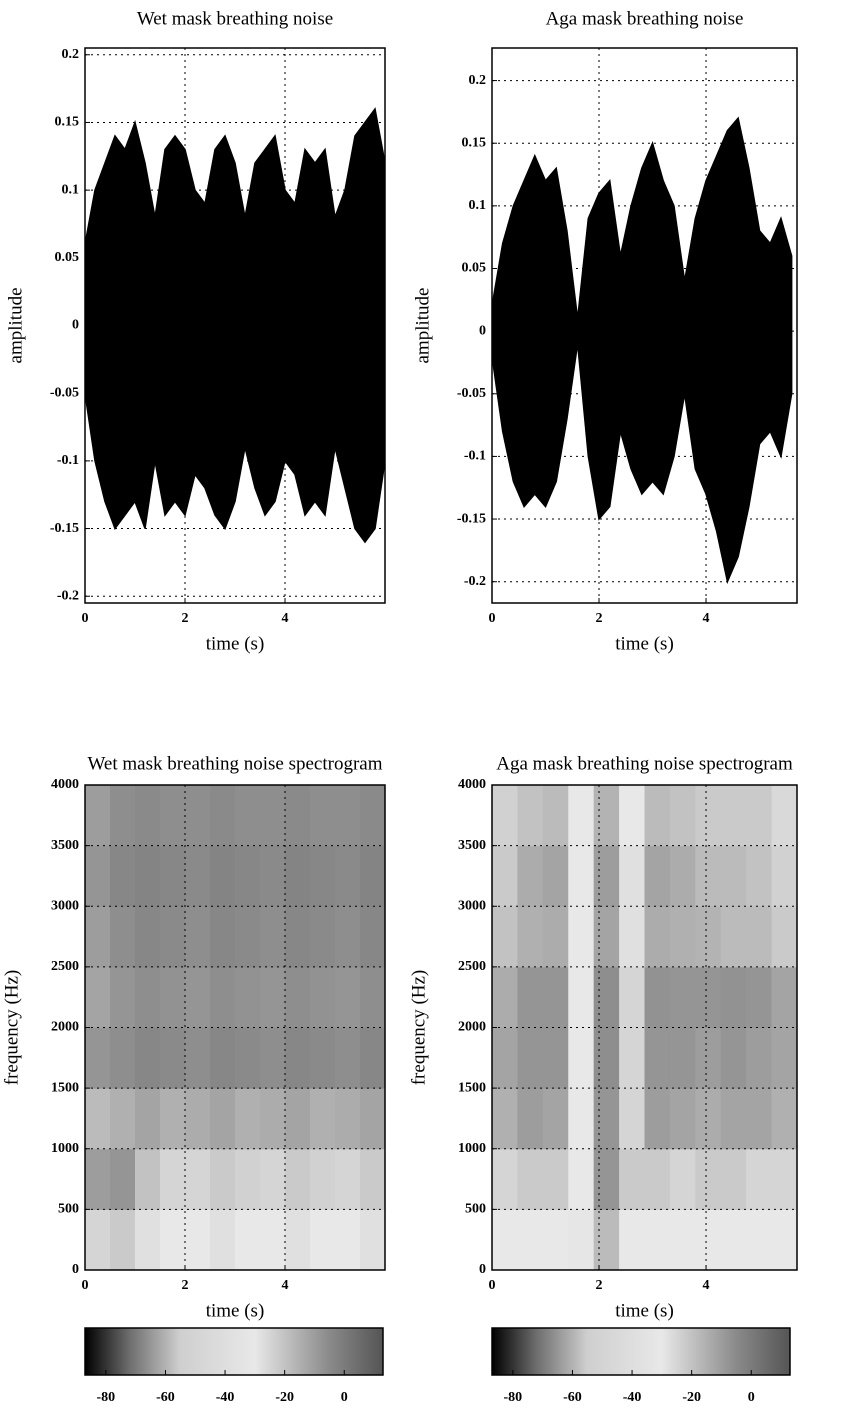 The width and height of the screenshot is (851, 1414). Describe the element at coordinates (68, 1209) in the screenshot. I see `y-tick-label: 500` at that location.